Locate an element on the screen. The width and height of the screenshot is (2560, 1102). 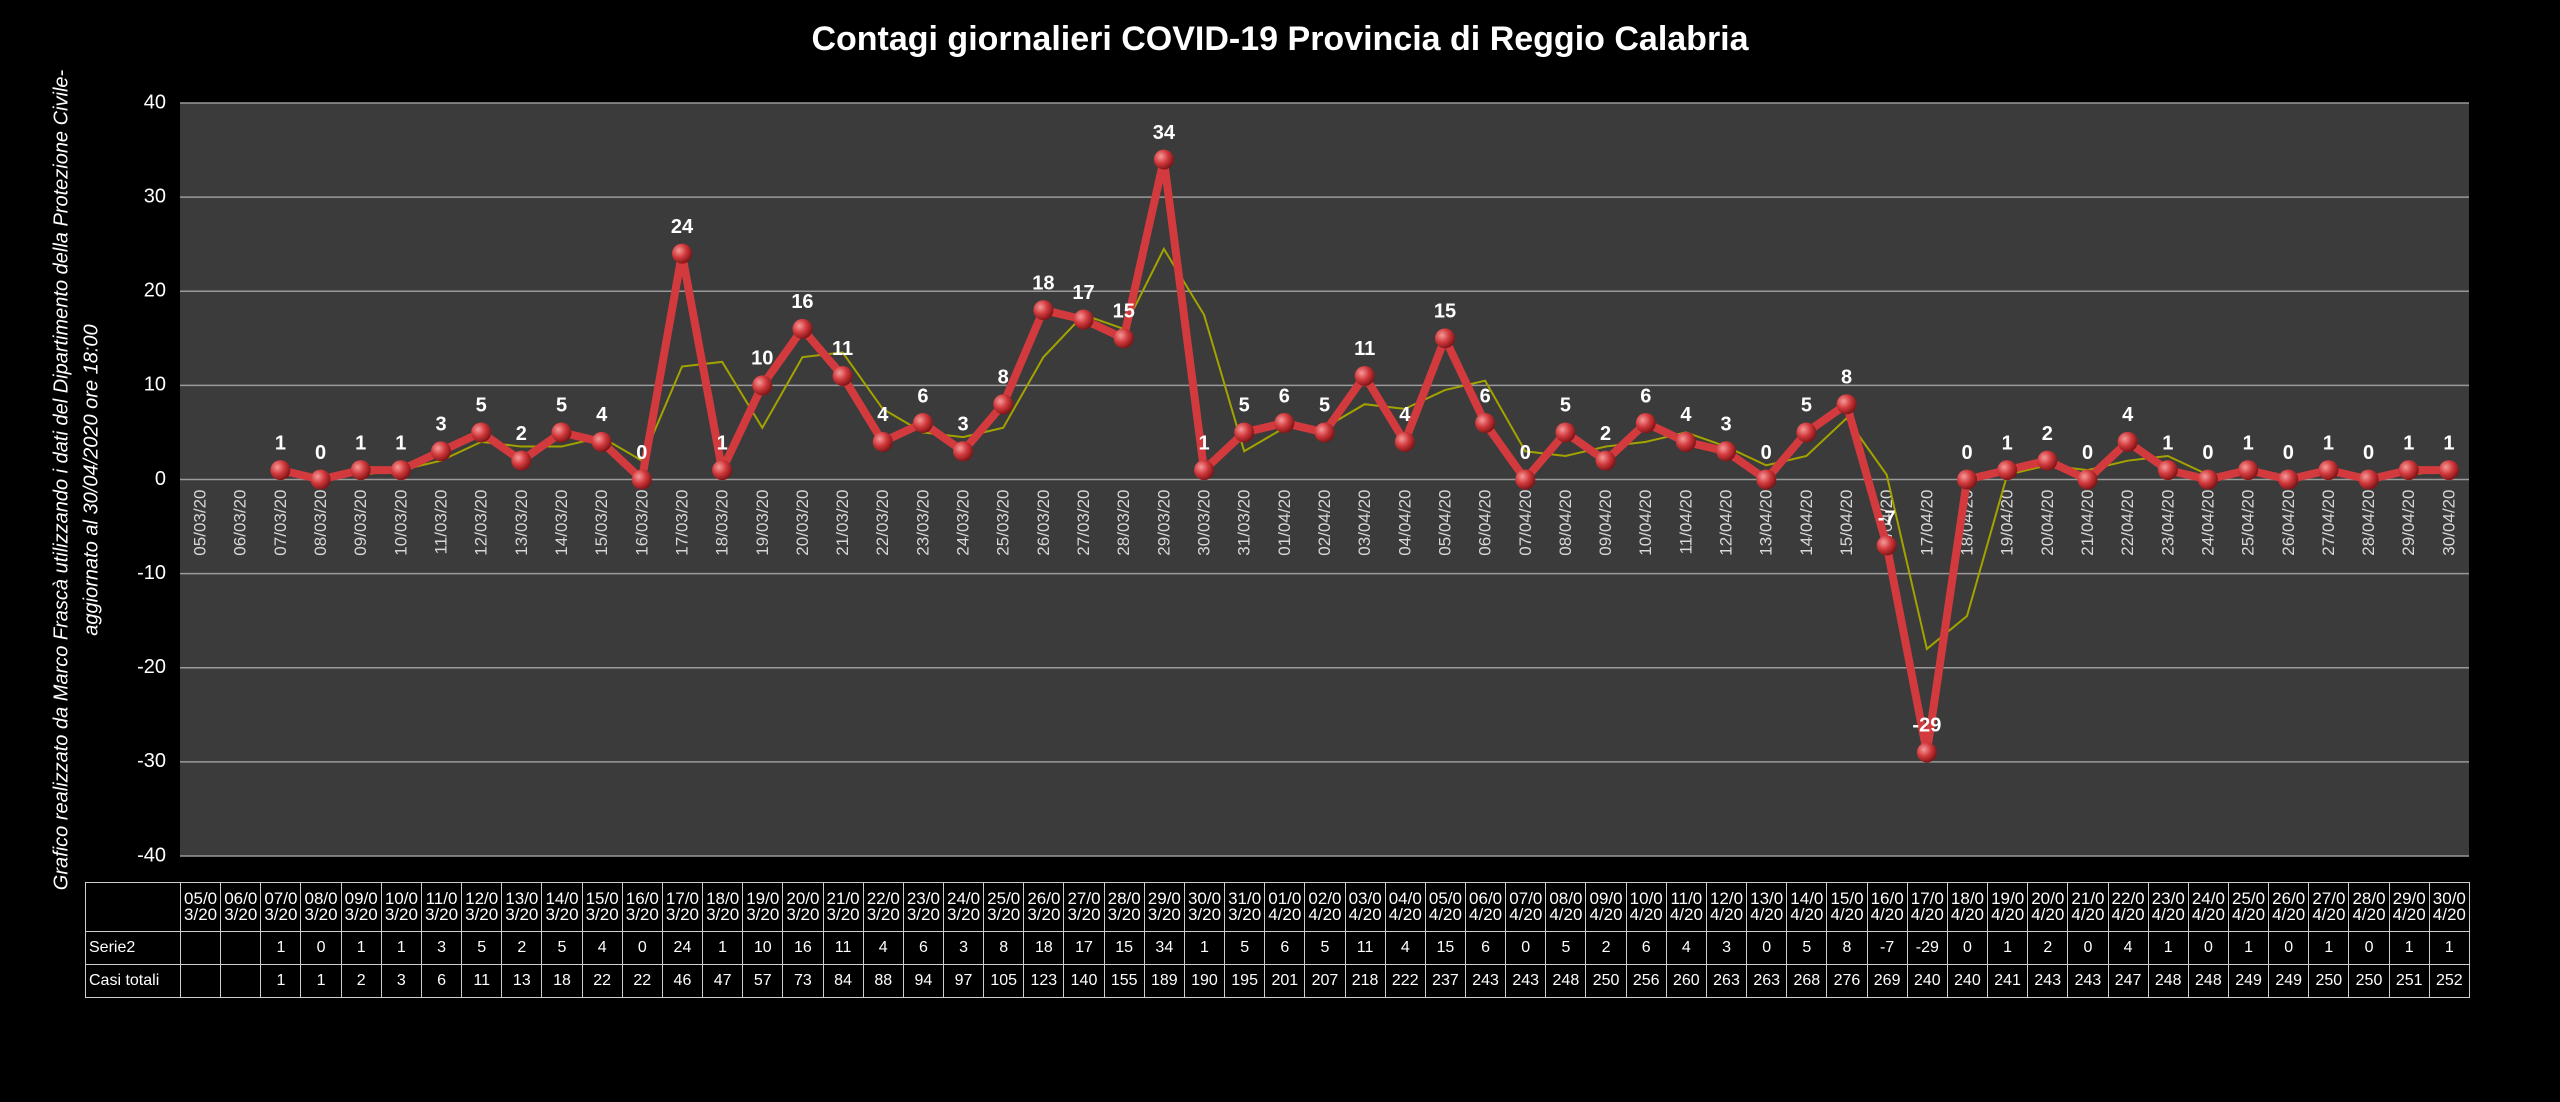
table-cell: 18 is located at coordinates (562, 981).